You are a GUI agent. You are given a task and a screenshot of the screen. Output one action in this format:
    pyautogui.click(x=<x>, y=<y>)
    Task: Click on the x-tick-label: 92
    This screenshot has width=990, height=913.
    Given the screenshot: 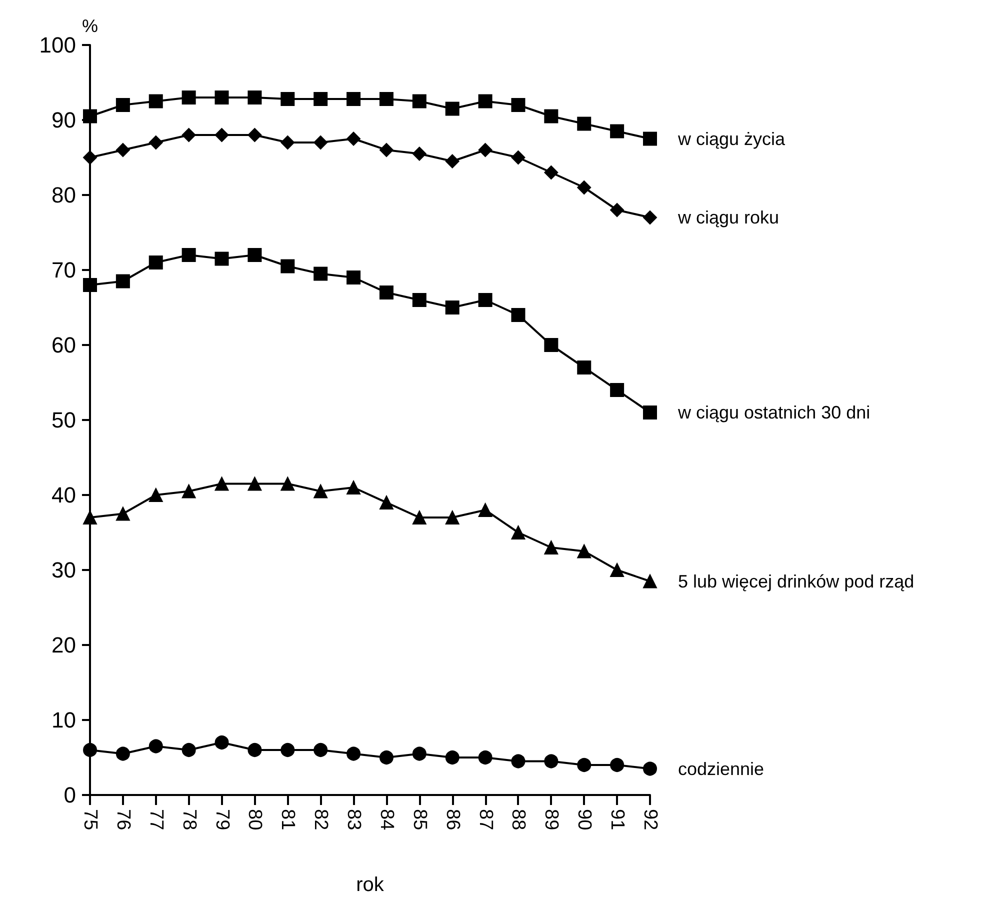 What is the action you would take?
    pyautogui.click(x=650, y=819)
    